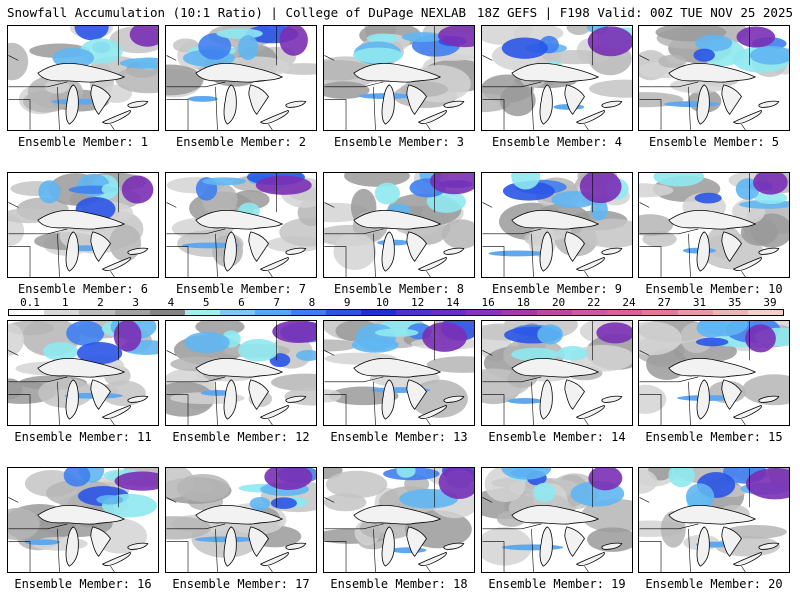  Describe the element at coordinates (241, 142) in the screenshot. I see `ensemble-member-label: Ensemble Member: 2` at that location.